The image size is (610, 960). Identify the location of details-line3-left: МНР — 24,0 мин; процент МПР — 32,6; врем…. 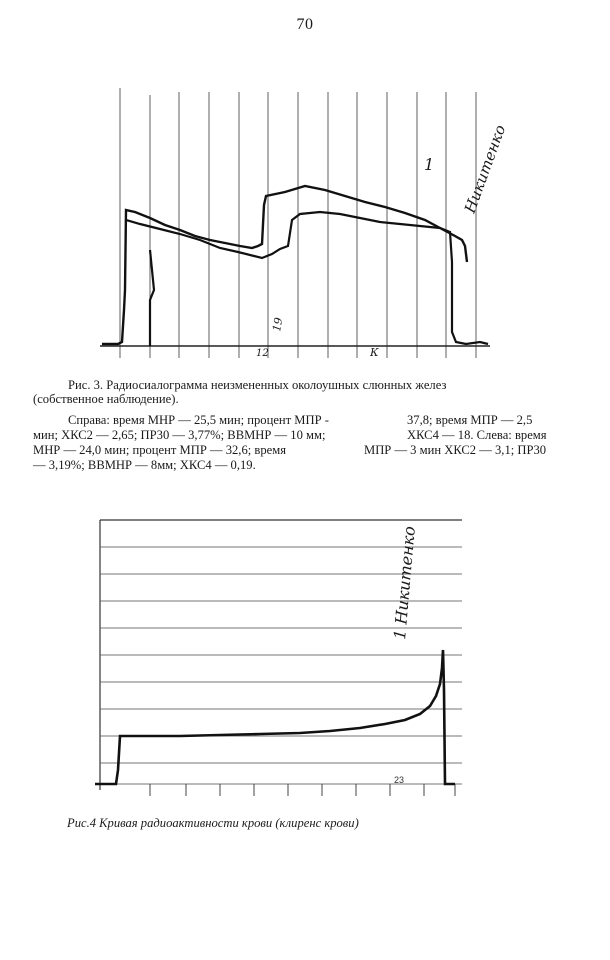
(159, 450).